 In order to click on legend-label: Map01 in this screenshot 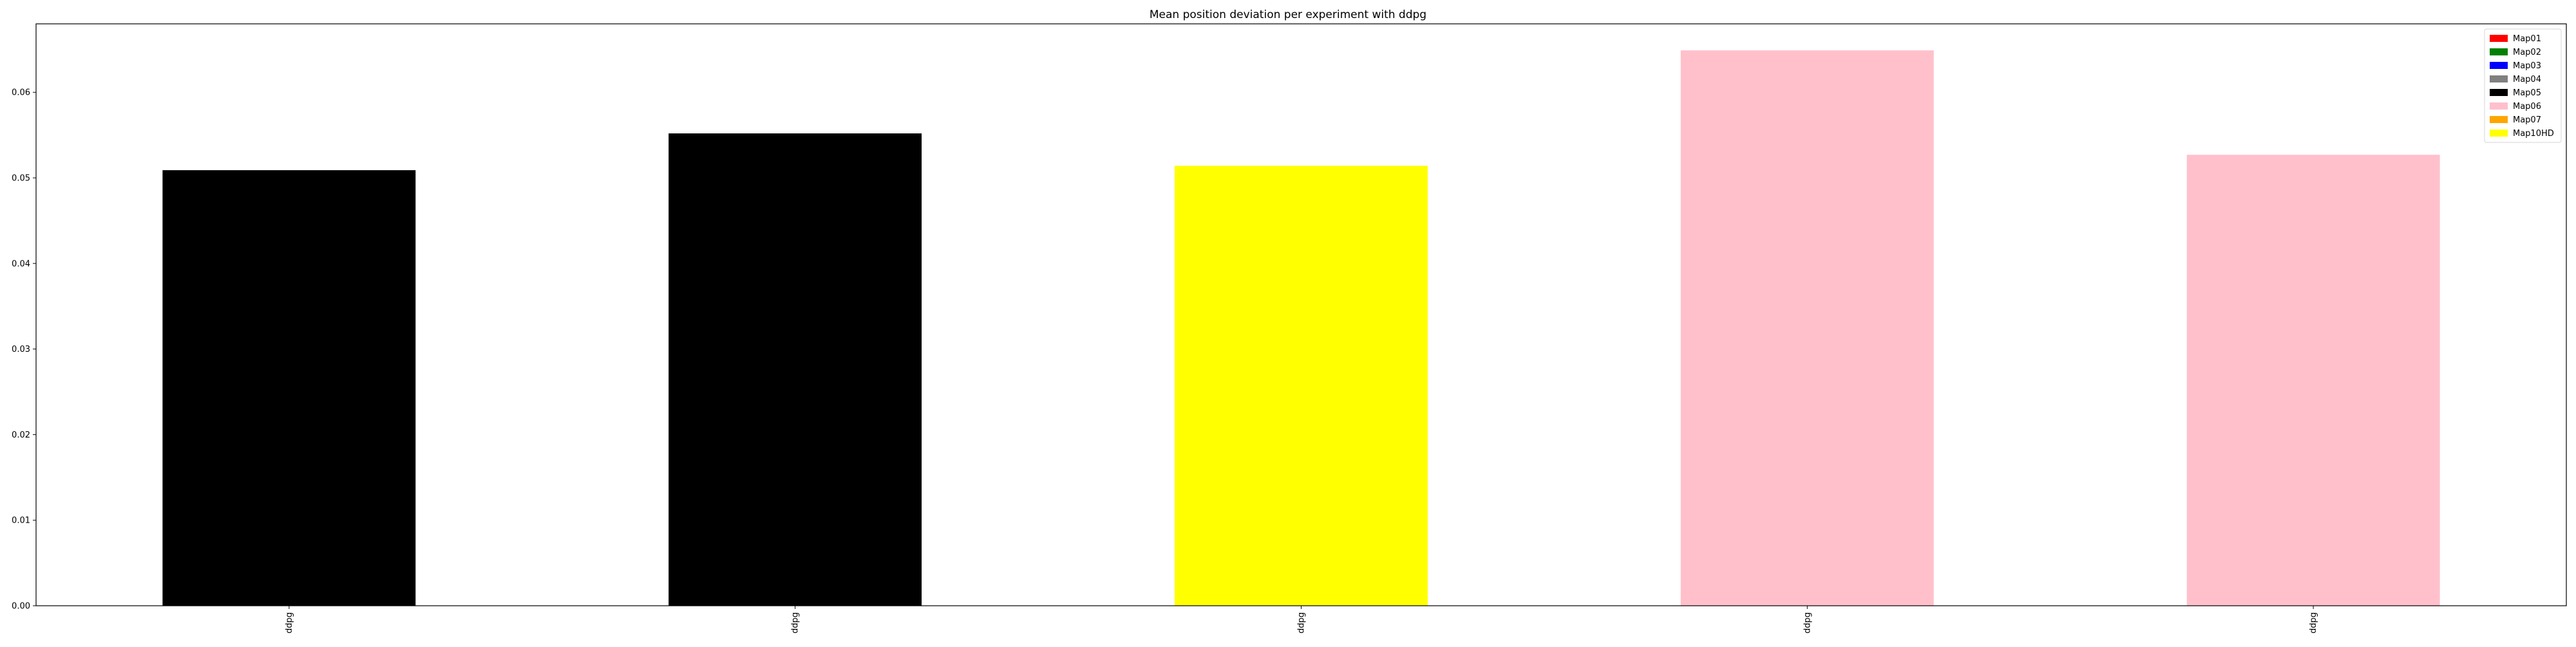, I will do `click(2527, 39)`.